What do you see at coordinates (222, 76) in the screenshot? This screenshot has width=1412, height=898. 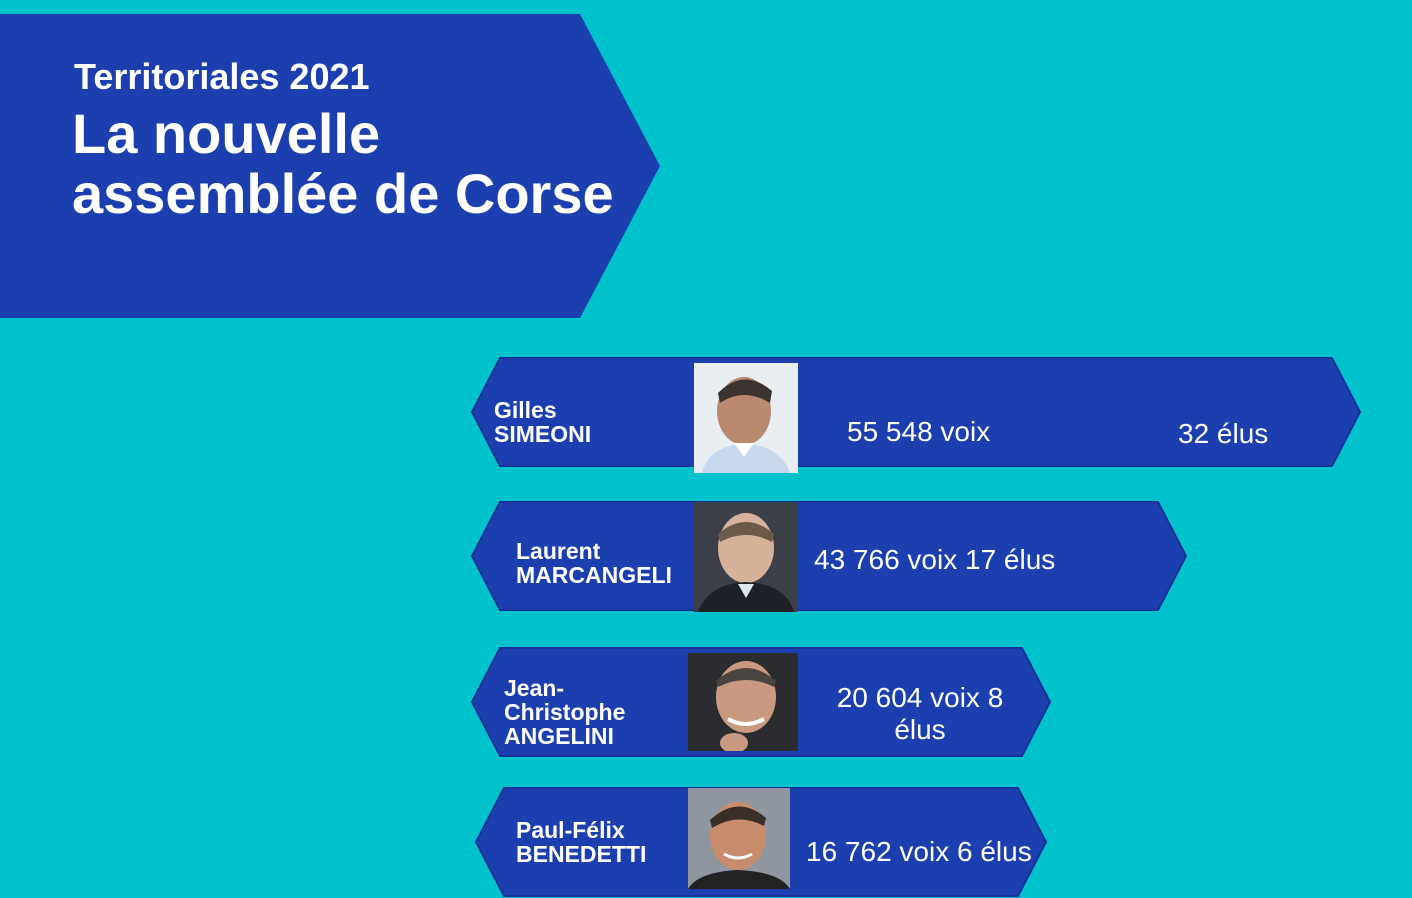 I see `header-kicker: Territoriales 2021` at bounding box center [222, 76].